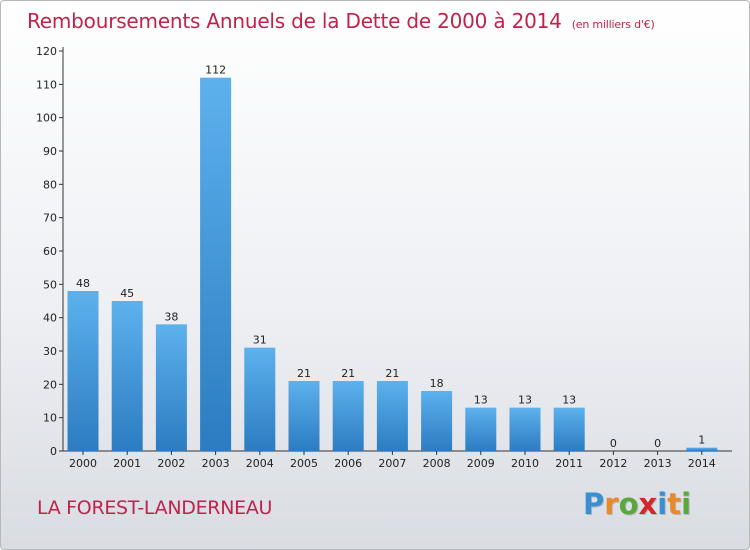  Describe the element at coordinates (674, 504) in the screenshot. I see `logo-letter: t` at that location.